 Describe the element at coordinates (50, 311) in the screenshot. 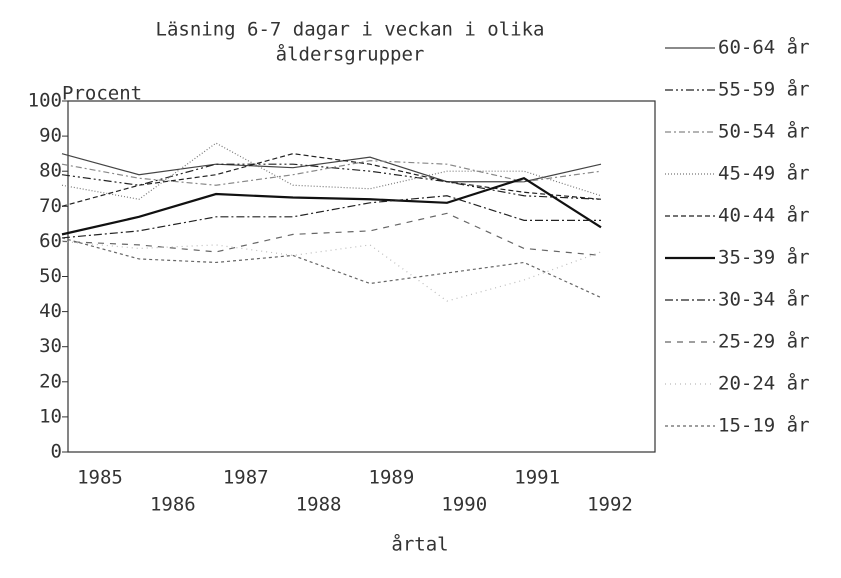

I see `y-tick-label: 40` at that location.